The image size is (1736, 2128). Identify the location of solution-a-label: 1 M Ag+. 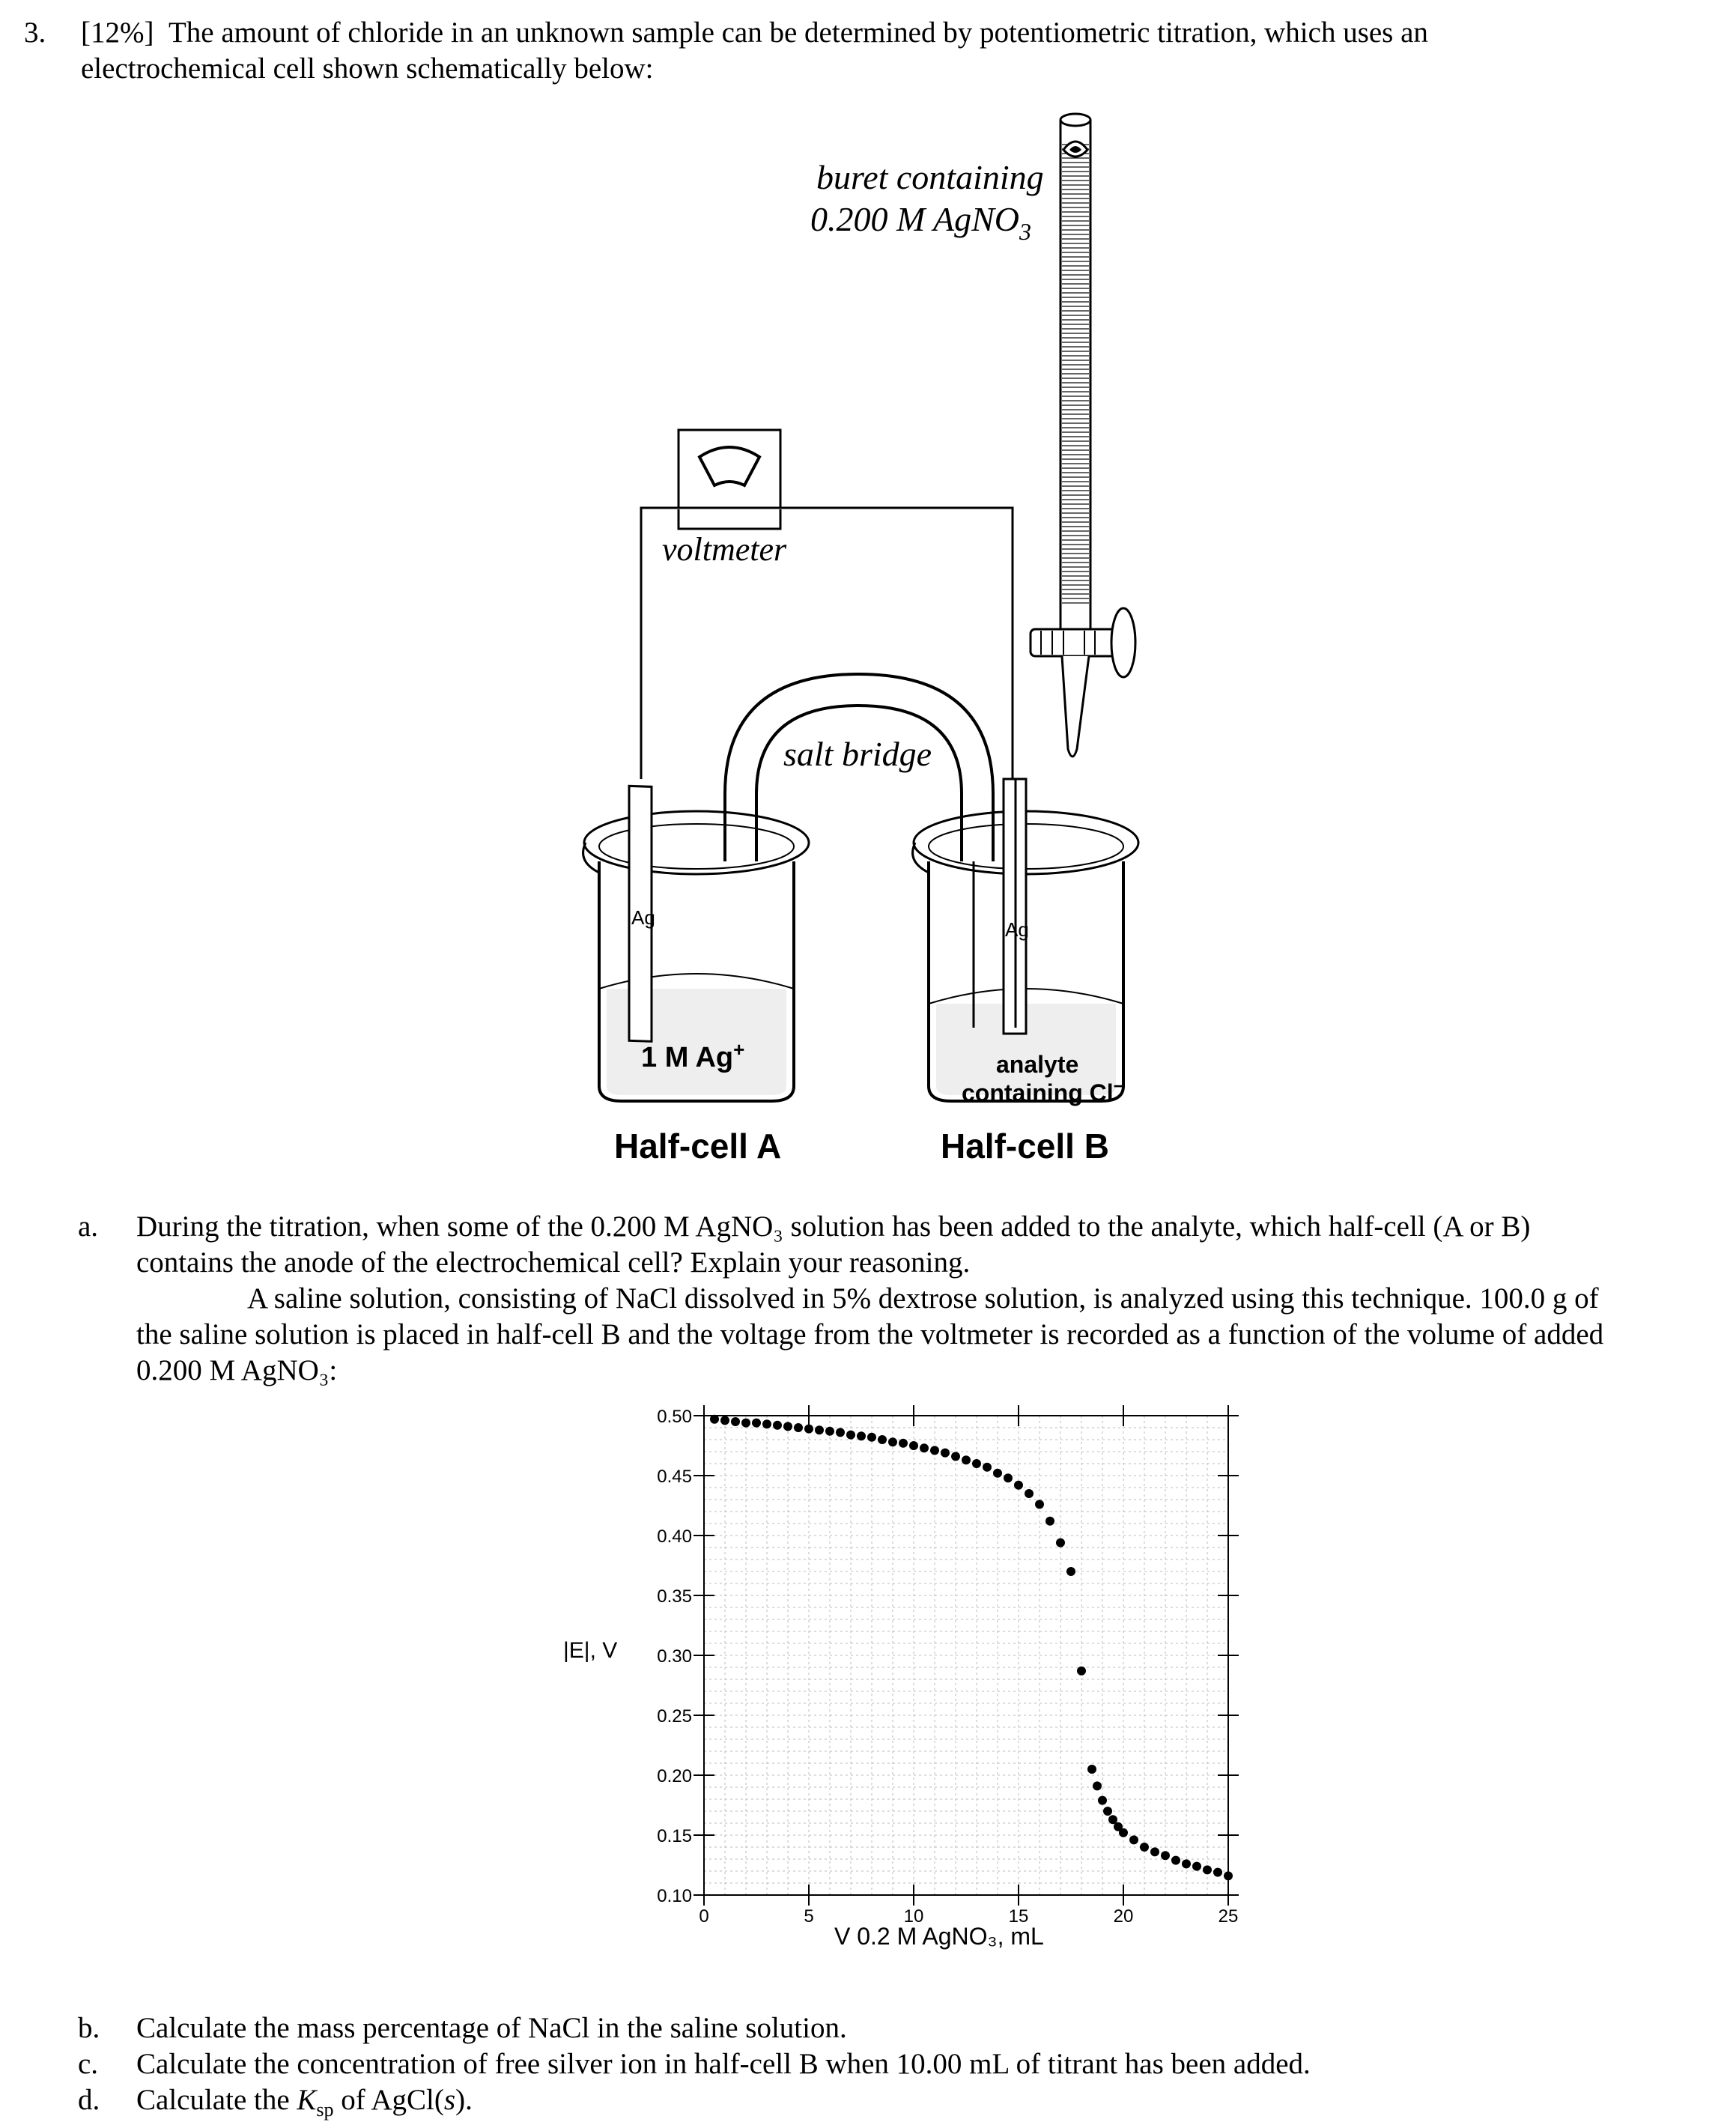
(692, 1055).